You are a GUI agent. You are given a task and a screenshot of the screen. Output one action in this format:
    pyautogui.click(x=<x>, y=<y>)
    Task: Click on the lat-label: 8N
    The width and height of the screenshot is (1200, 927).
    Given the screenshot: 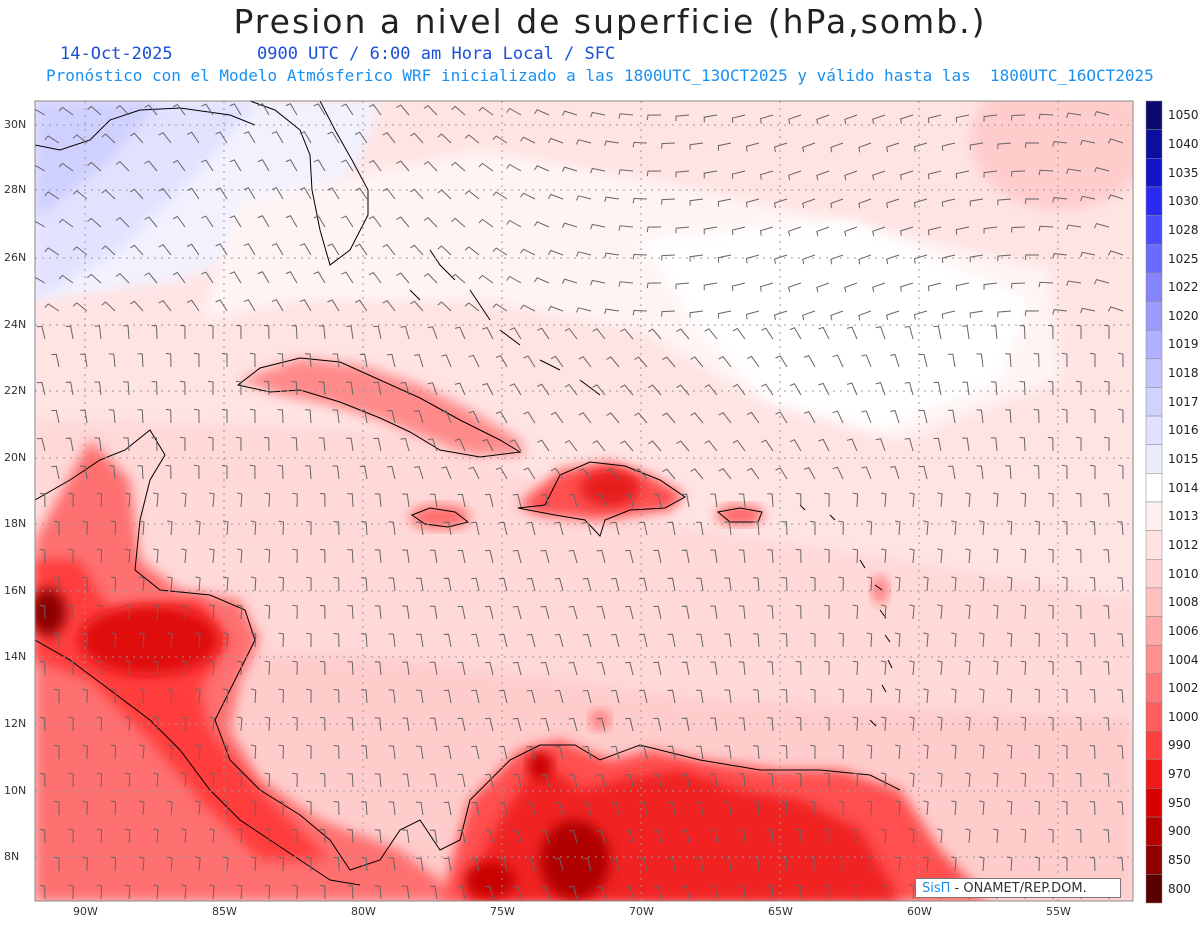 What is the action you would take?
    pyautogui.click(x=12, y=856)
    